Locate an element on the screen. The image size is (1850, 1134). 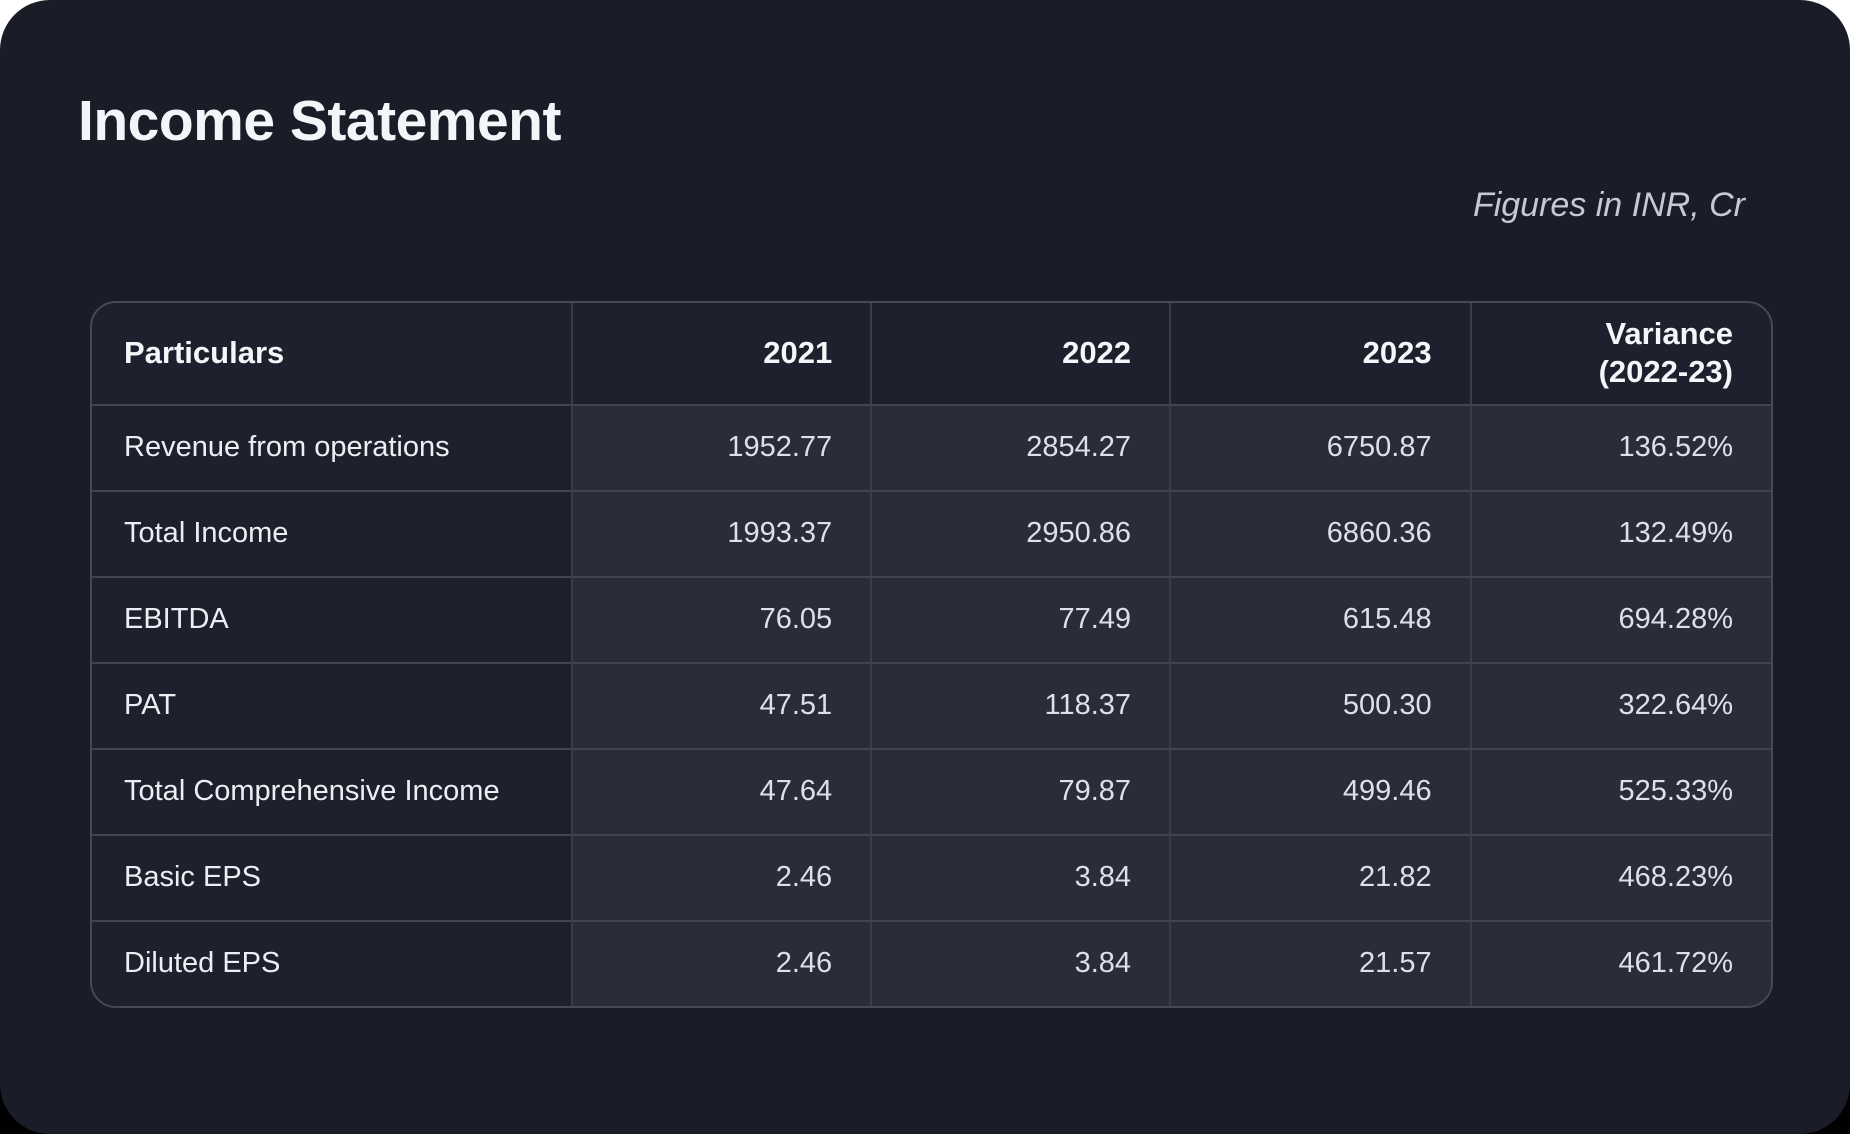
value-2023: 21.57 is located at coordinates (1319, 962).